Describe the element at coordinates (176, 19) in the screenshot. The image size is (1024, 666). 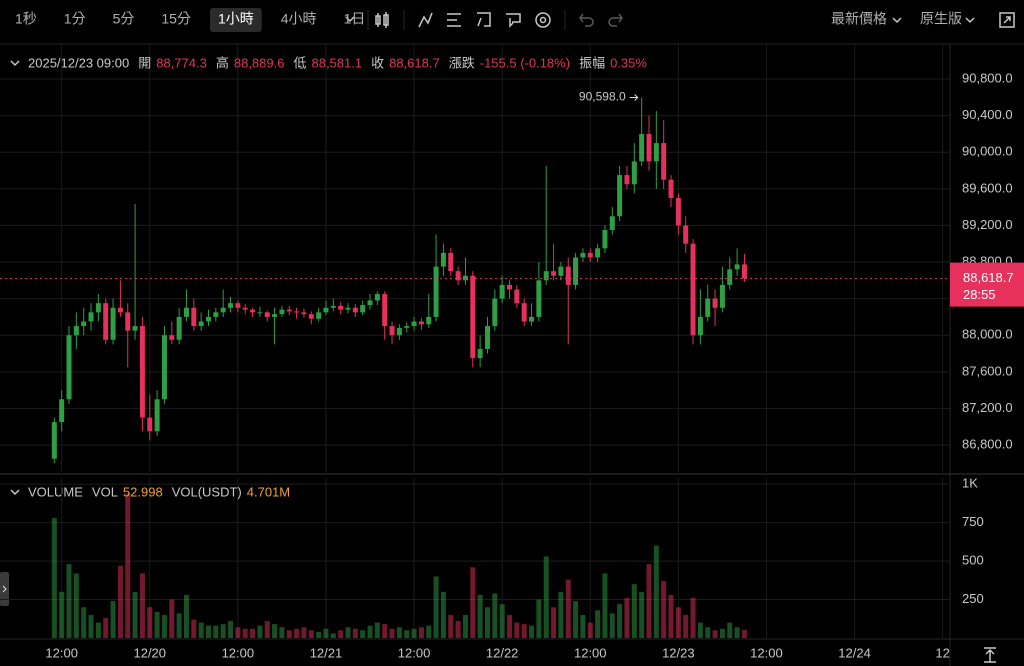
I see `interval-button: 15分` at that location.